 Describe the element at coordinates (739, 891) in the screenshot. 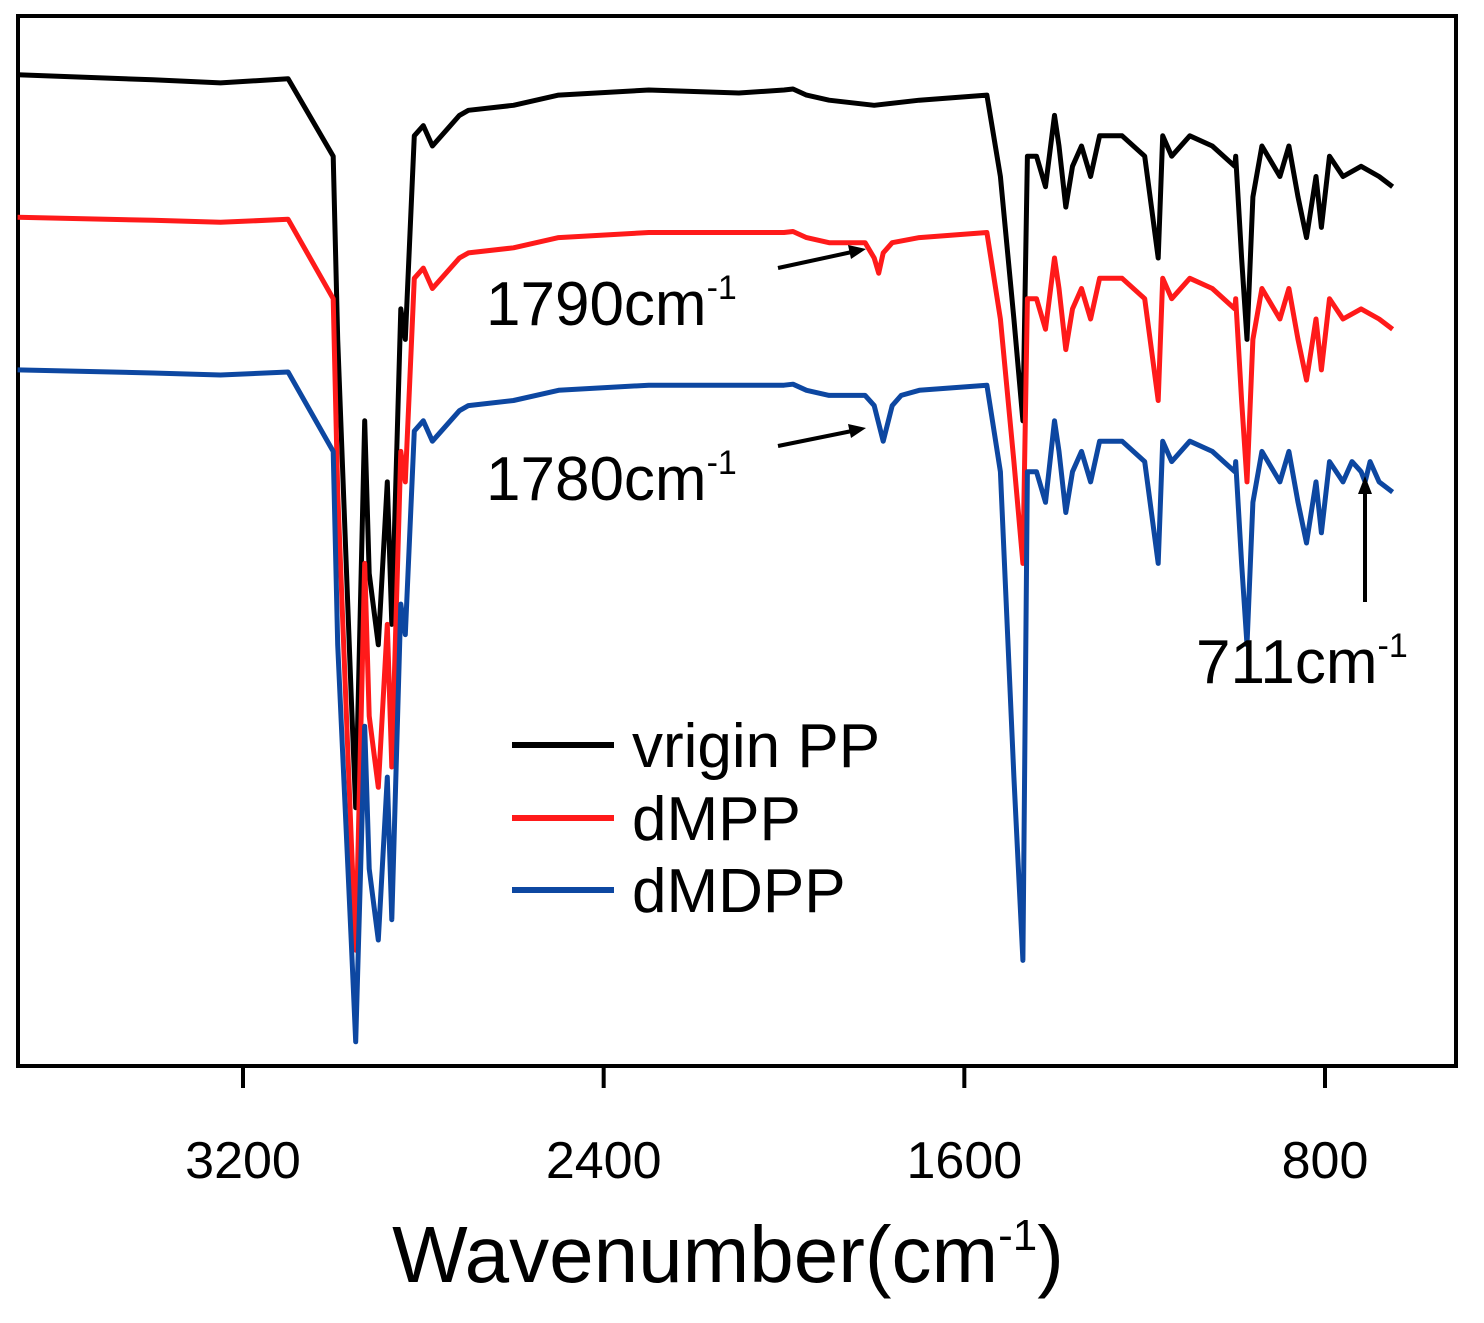

I see `legend-label-dmdpp: dMDPP` at that location.